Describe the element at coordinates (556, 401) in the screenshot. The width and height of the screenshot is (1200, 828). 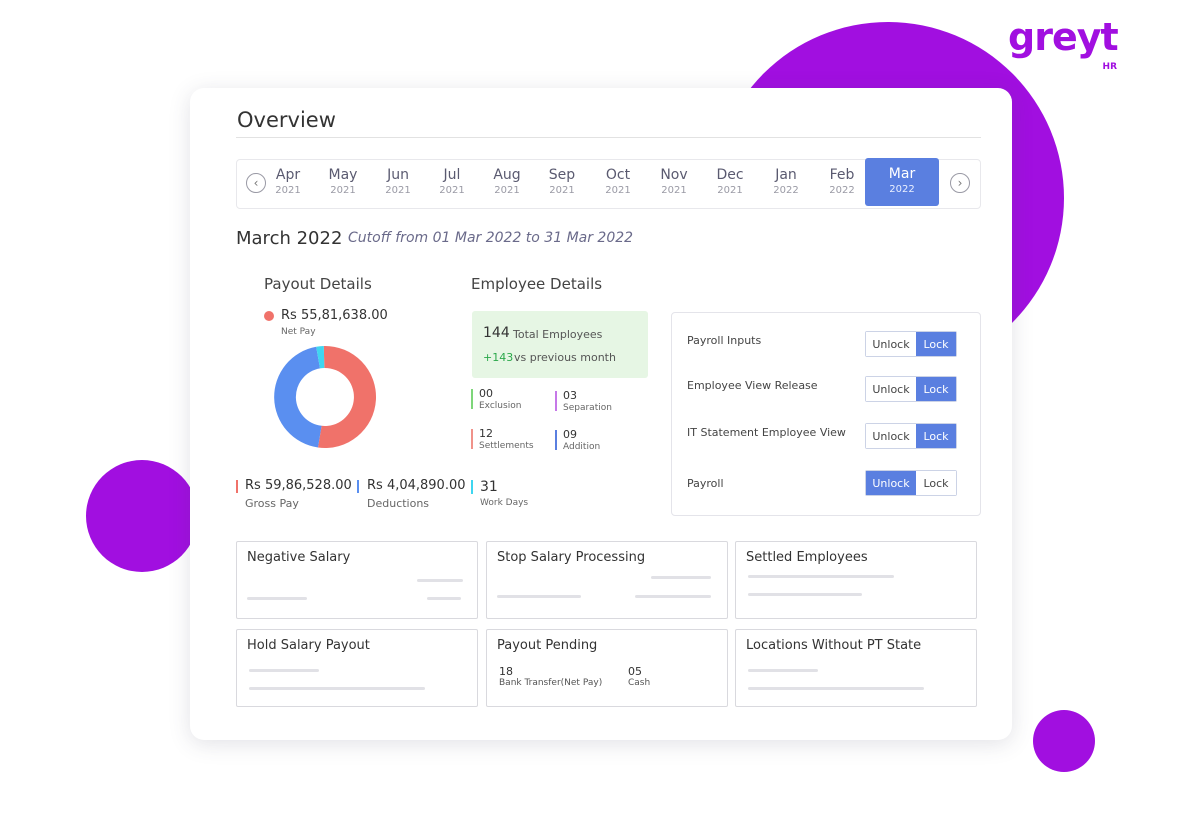
I see `separation-marker` at that location.